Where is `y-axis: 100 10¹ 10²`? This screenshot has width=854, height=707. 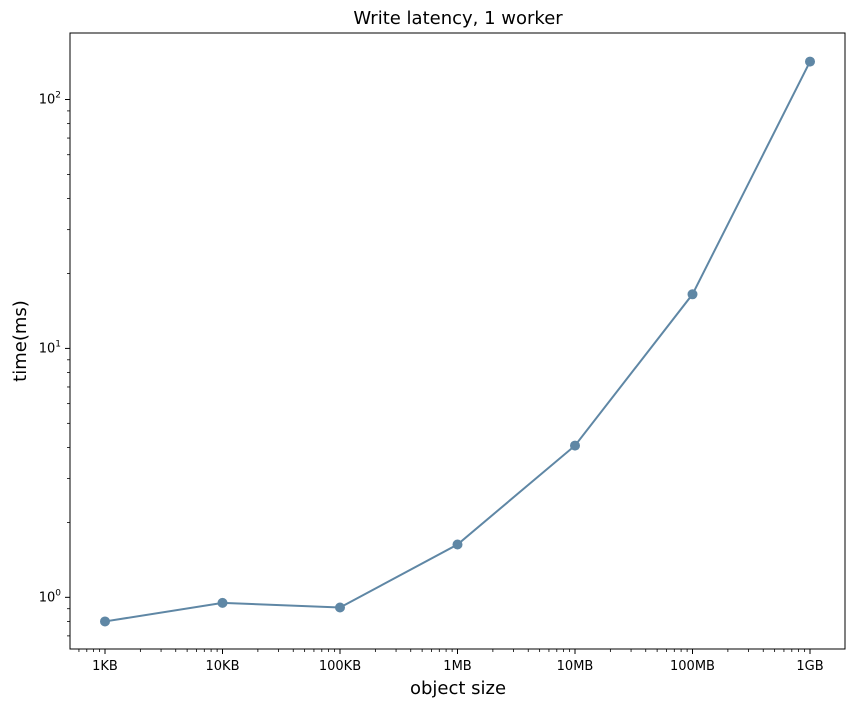
y-axis: 100 10¹ 10² is located at coordinates (54, 364).